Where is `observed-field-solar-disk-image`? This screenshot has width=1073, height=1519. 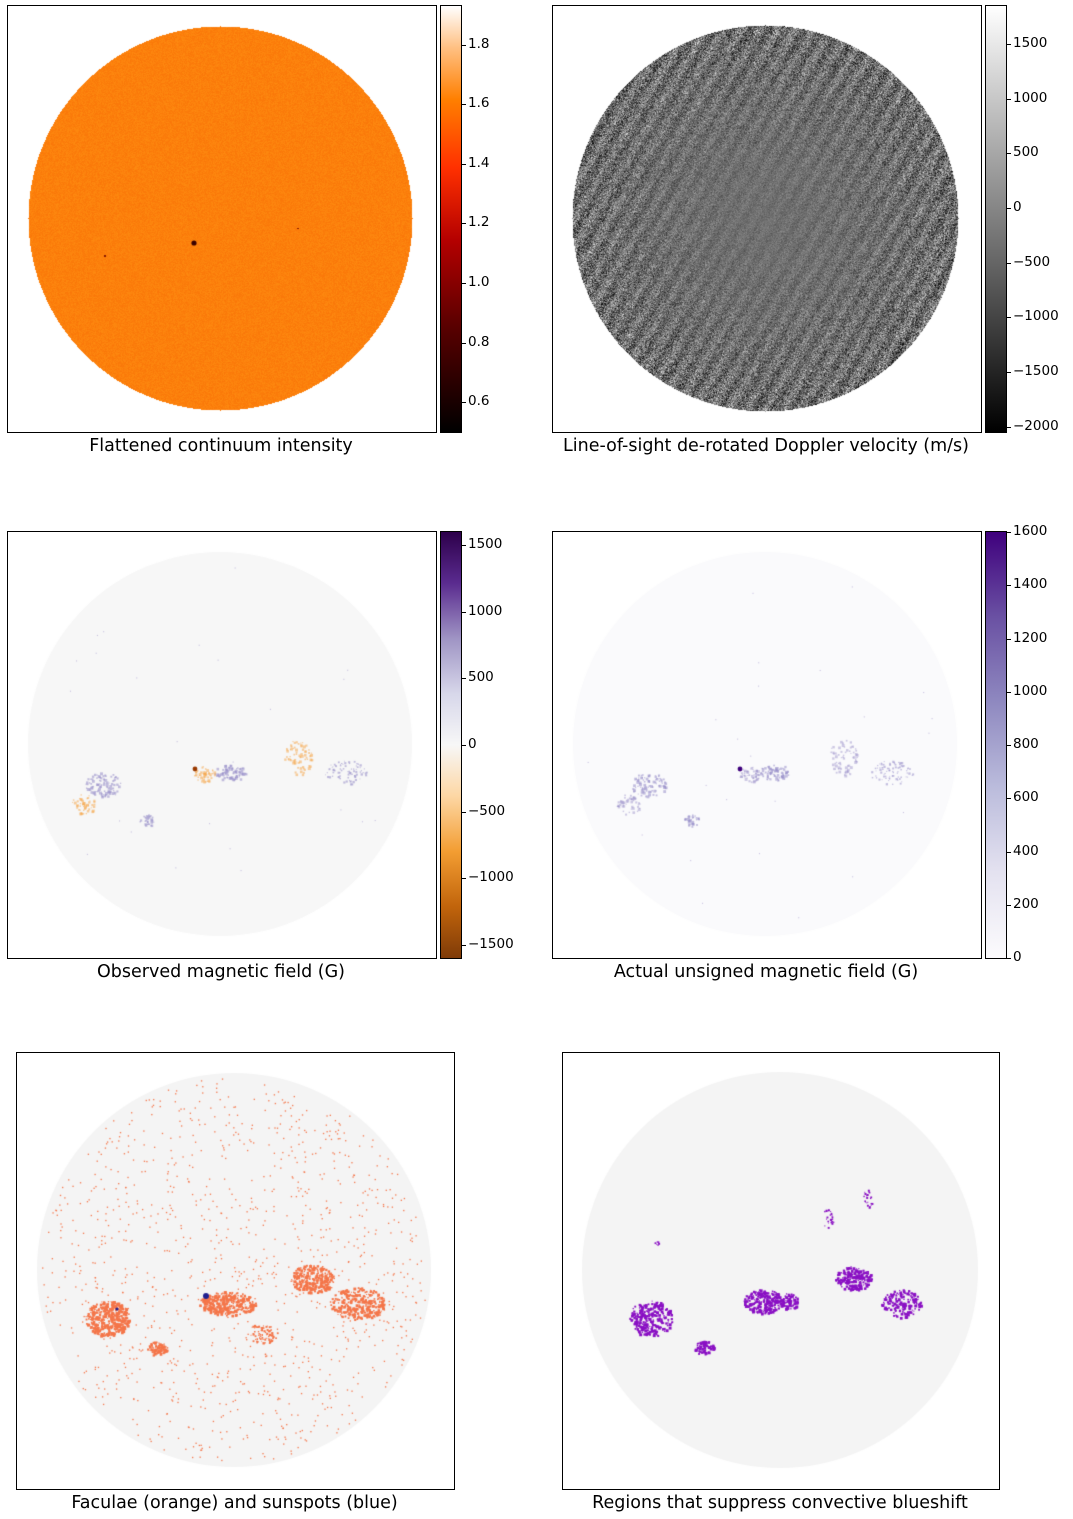 observed-field-solar-disk-image is located at coordinates (222, 745).